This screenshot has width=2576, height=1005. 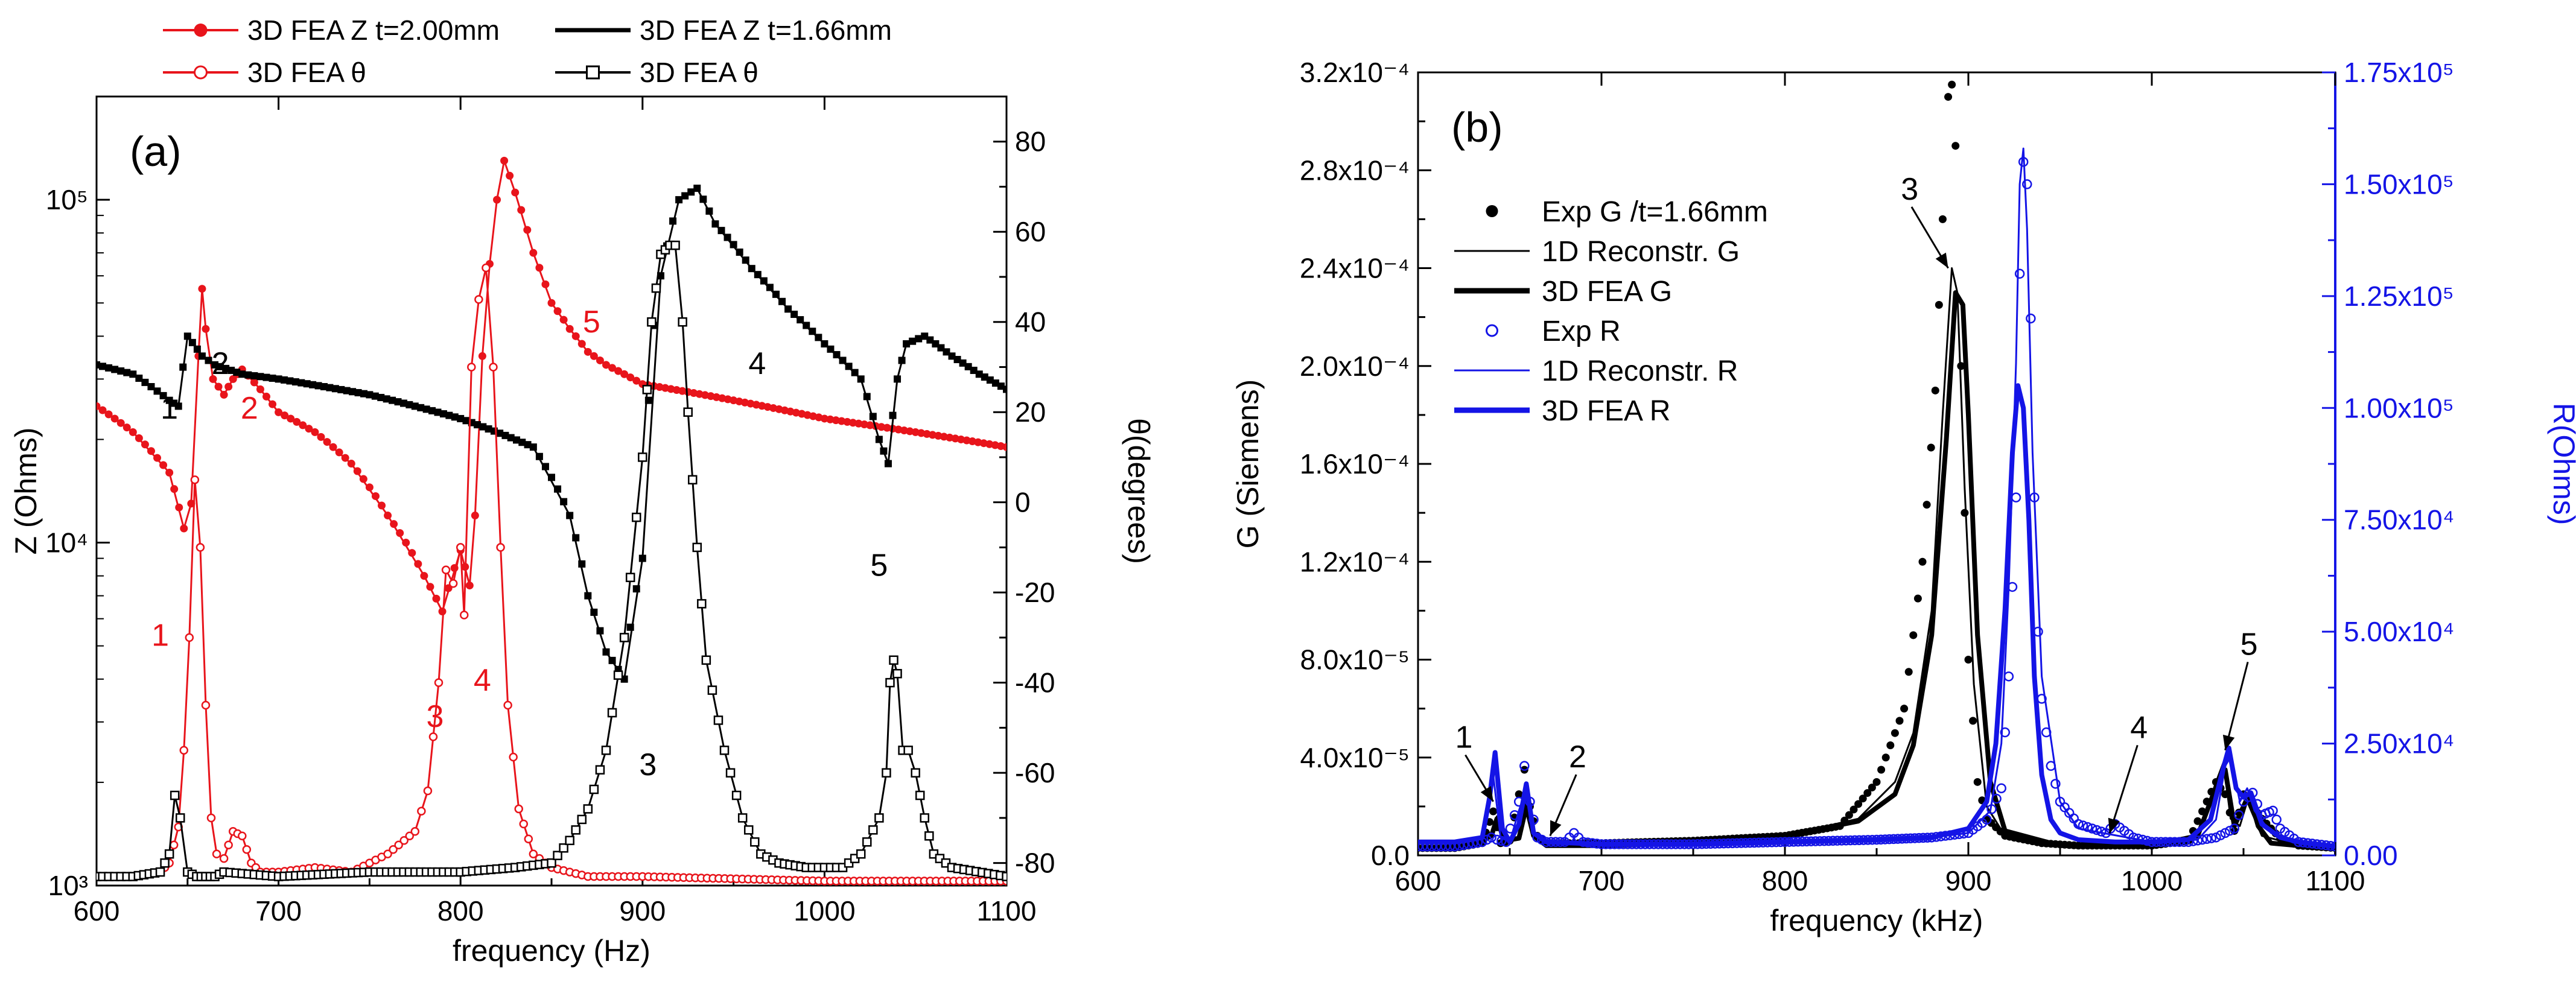 I want to click on annotation-a-7: 3, so click(x=436, y=717).